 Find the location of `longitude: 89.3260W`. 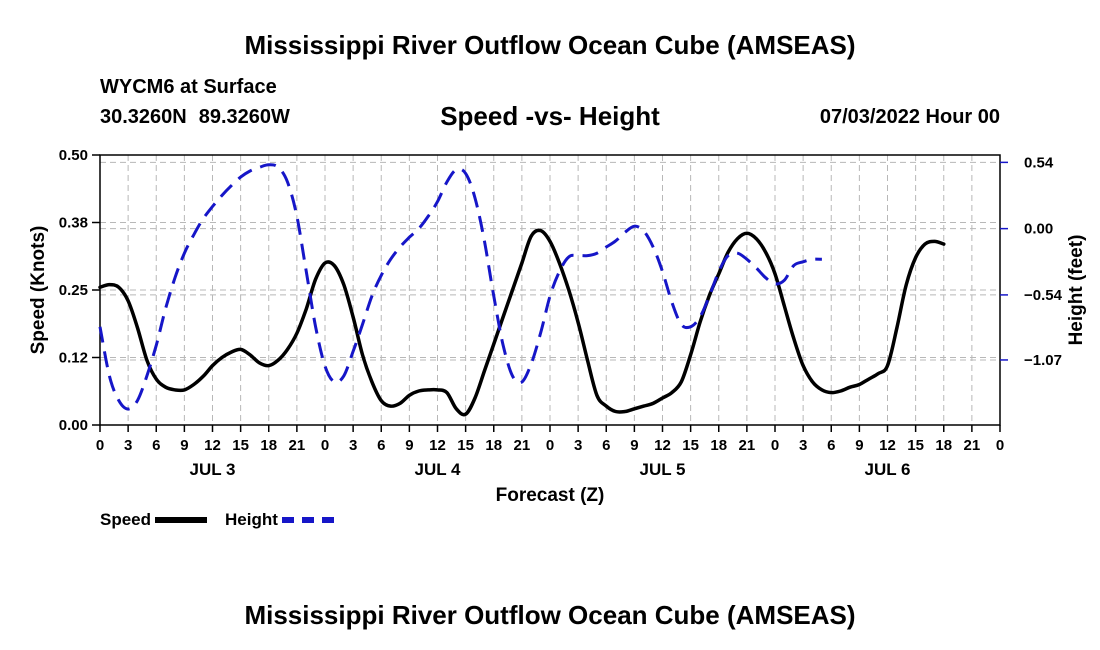

longitude: 89.3260W is located at coordinates (244, 117).